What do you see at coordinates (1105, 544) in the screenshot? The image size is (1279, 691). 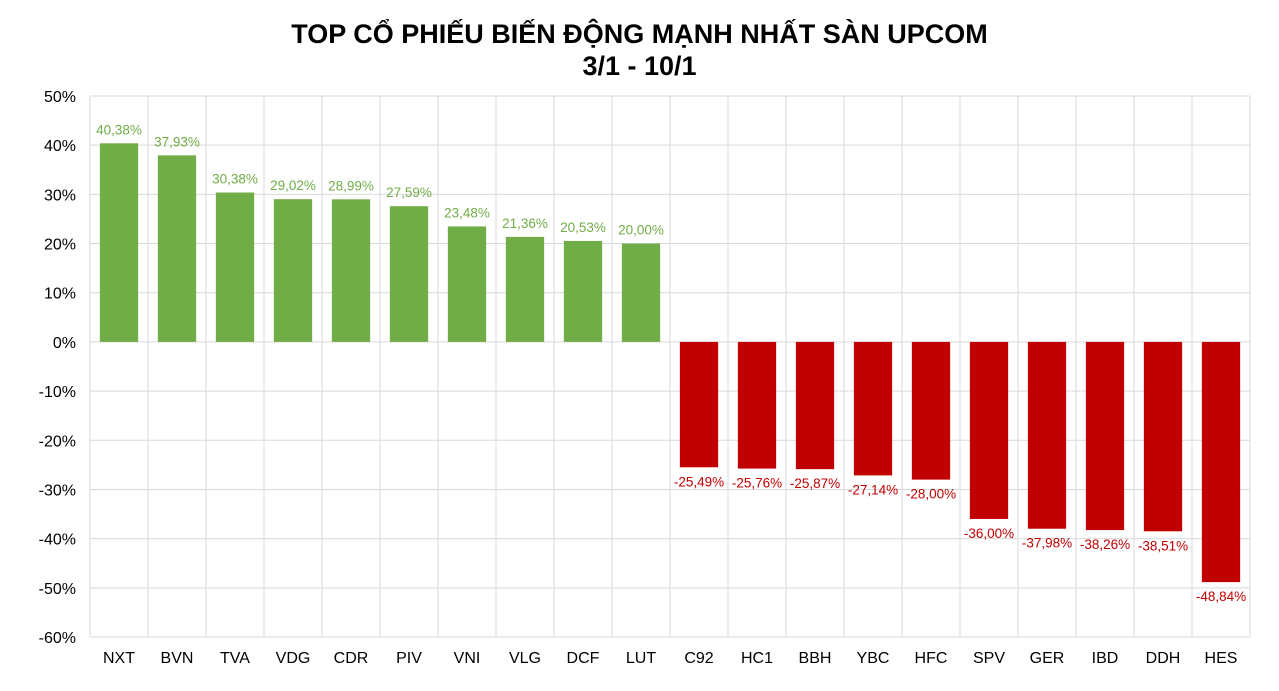 I see `data-label-ibd: -38,26%` at bounding box center [1105, 544].